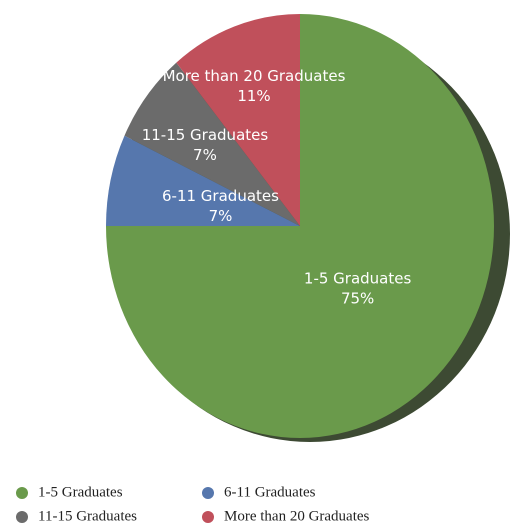 Image resolution: width=526 pixels, height=525 pixels. I want to click on legend-label: More than 20 Graduates, so click(297, 516).